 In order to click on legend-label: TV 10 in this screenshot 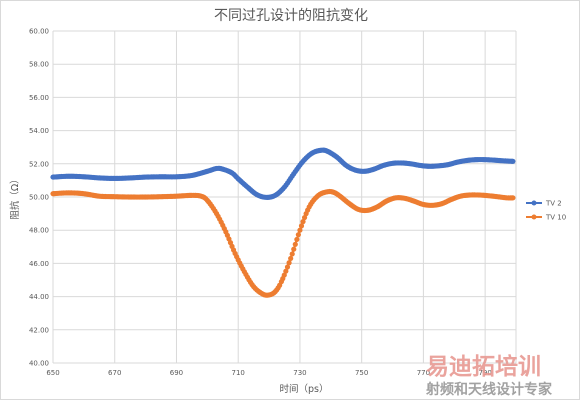, I will do `click(555, 218)`.